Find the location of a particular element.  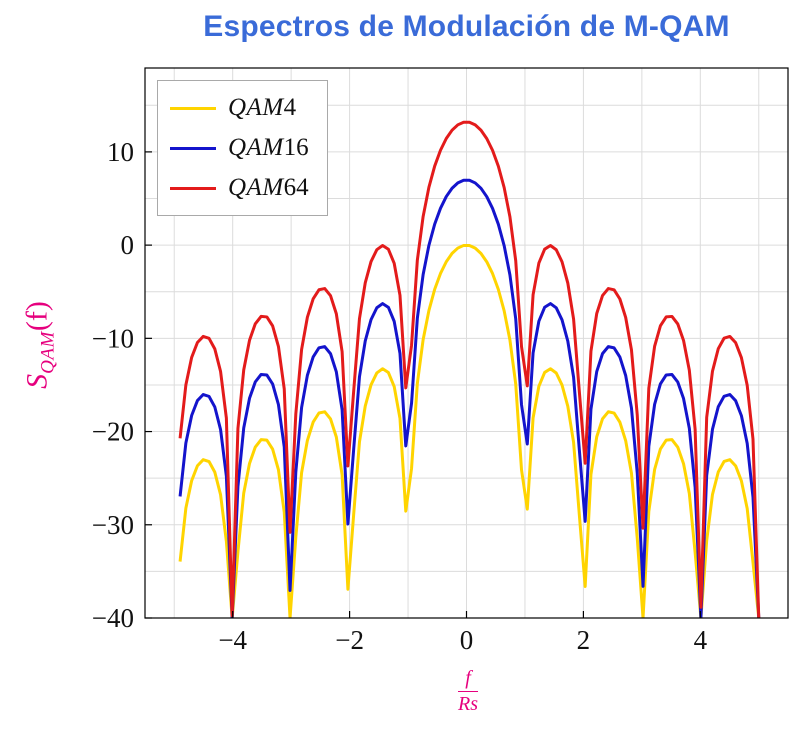

y-tick-label: −20 is located at coordinates (113, 432).